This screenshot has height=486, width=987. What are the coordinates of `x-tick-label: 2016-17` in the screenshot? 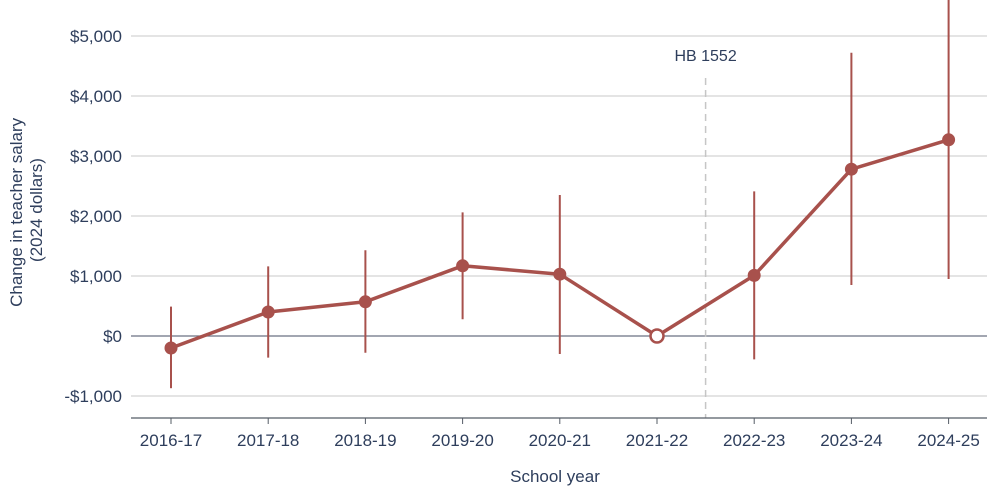 It's located at (171, 440).